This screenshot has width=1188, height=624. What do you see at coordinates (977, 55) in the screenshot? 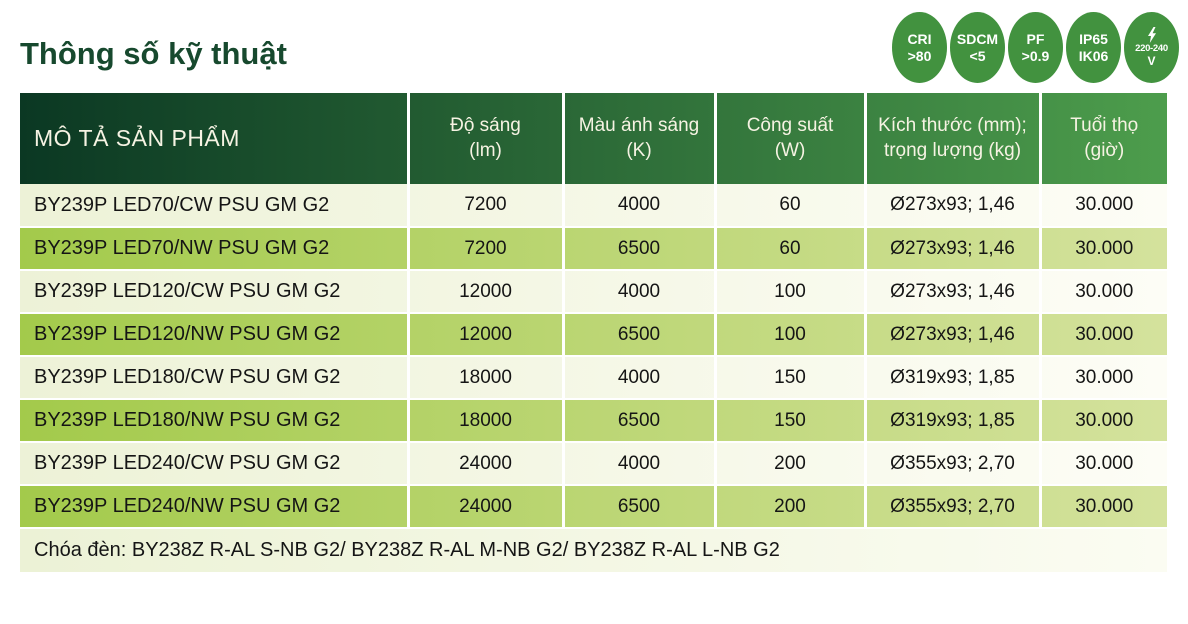
I see `badge-line2: <5` at bounding box center [977, 55].